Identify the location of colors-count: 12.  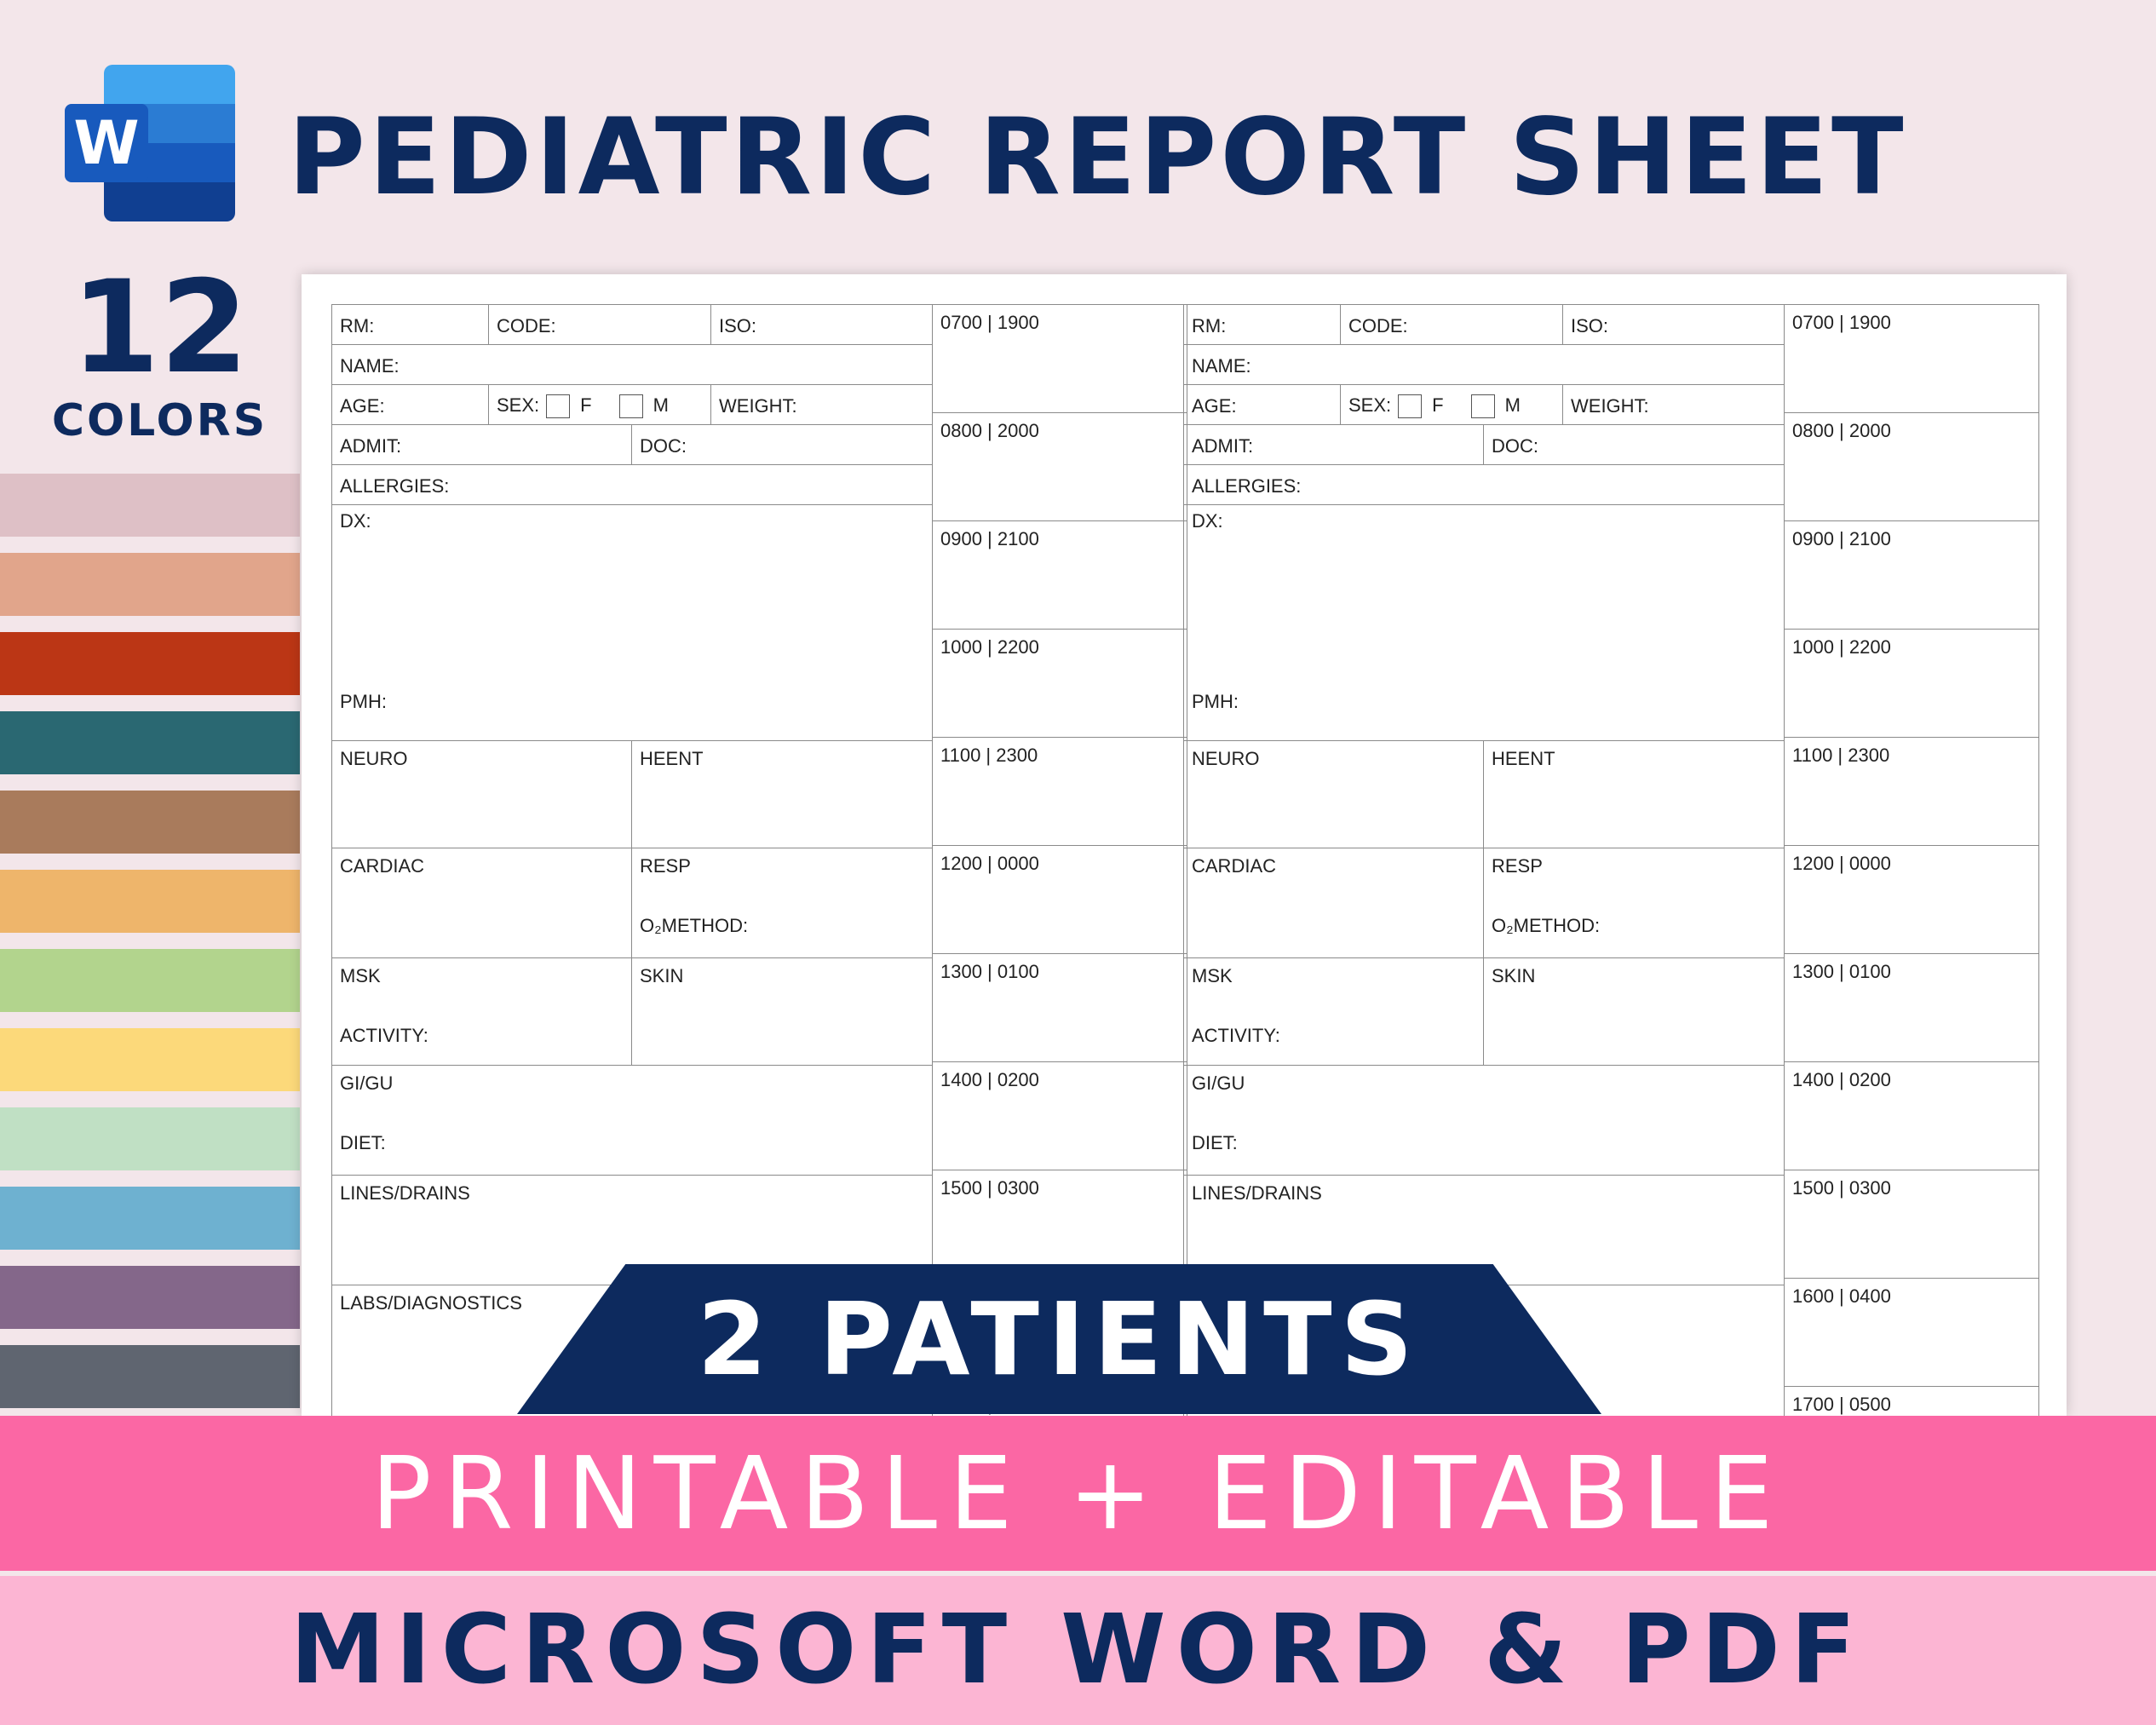
(160, 328).